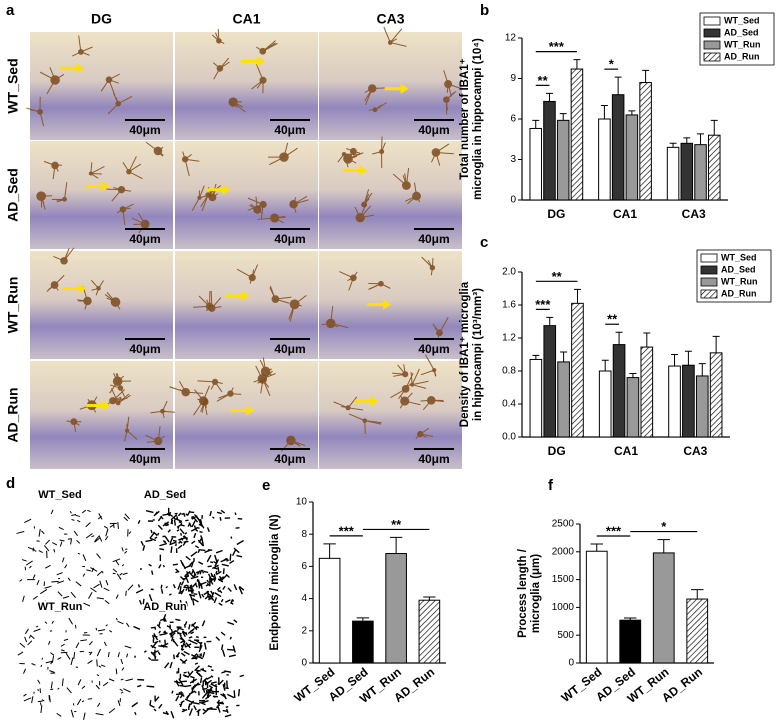 The height and width of the screenshot is (724, 784). I want to click on significance-label: **, so click(557, 276).